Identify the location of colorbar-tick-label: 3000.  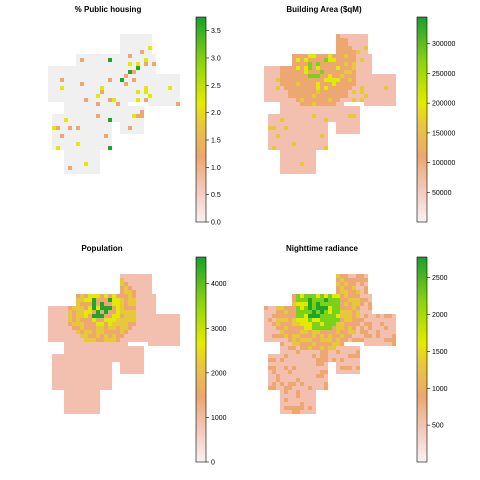
(219, 329).